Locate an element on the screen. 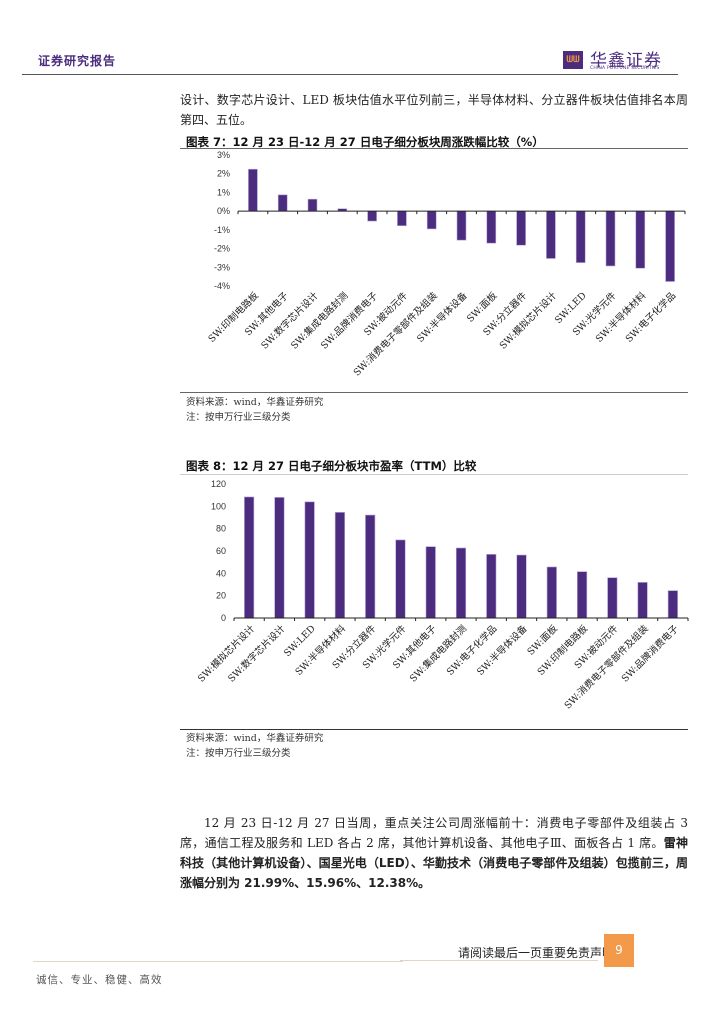  y-tick-label: 0 is located at coordinates (223, 618).